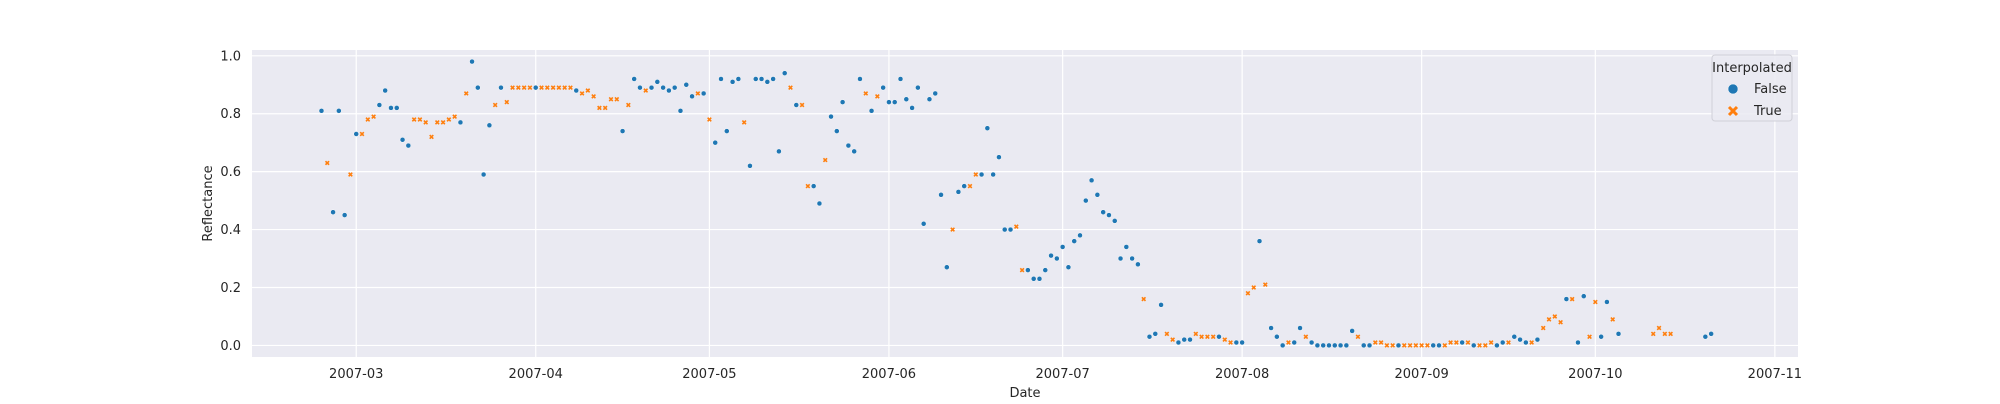  What do you see at coordinates (230, 201) in the screenshot?
I see `y-axis-ticks: 0.0 0.2 0.4 0.6 0.8 1.0` at bounding box center [230, 201].